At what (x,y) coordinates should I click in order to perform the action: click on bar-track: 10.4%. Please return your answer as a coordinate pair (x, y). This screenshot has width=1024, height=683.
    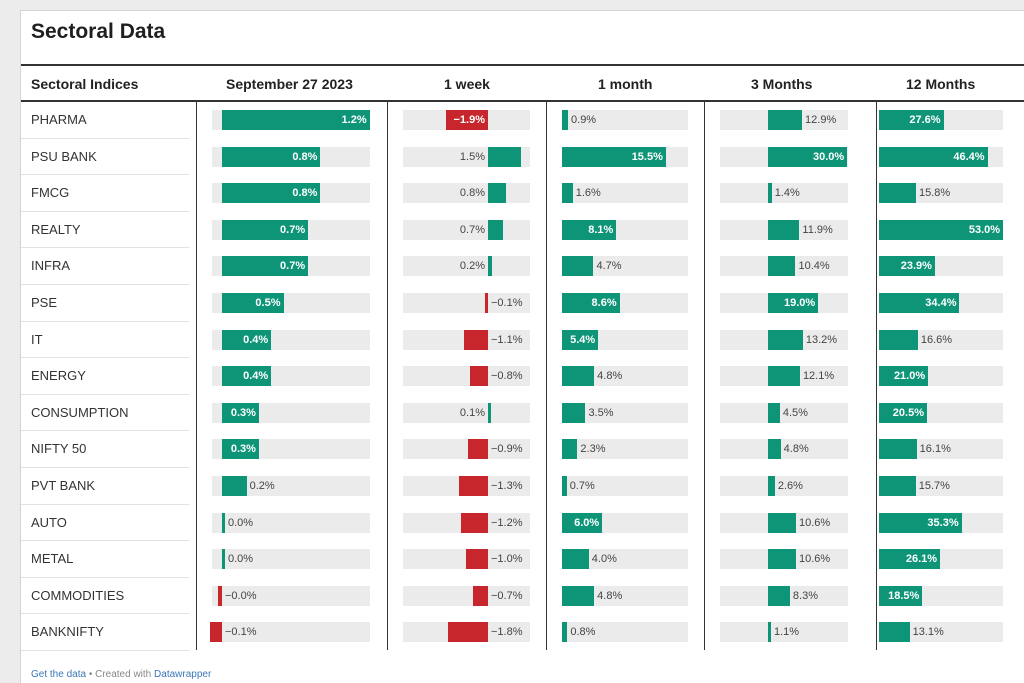
    Looking at the image, I should click on (784, 266).